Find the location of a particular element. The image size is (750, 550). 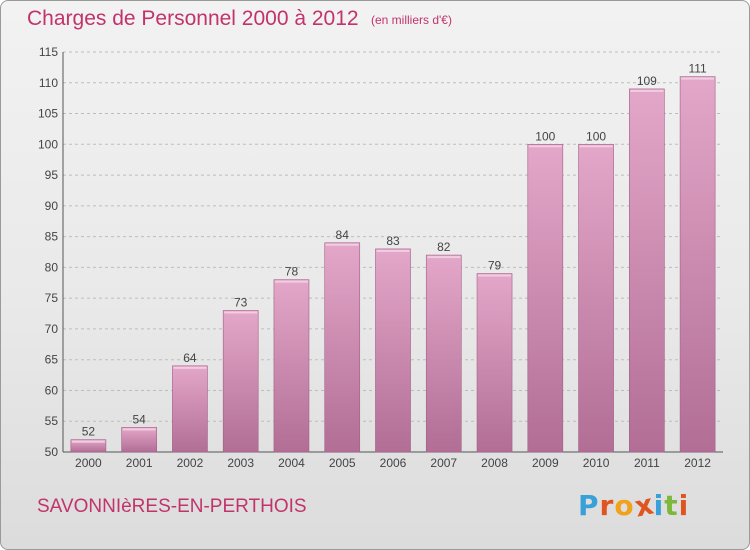

x-tick-label: 2004 is located at coordinates (291, 463).